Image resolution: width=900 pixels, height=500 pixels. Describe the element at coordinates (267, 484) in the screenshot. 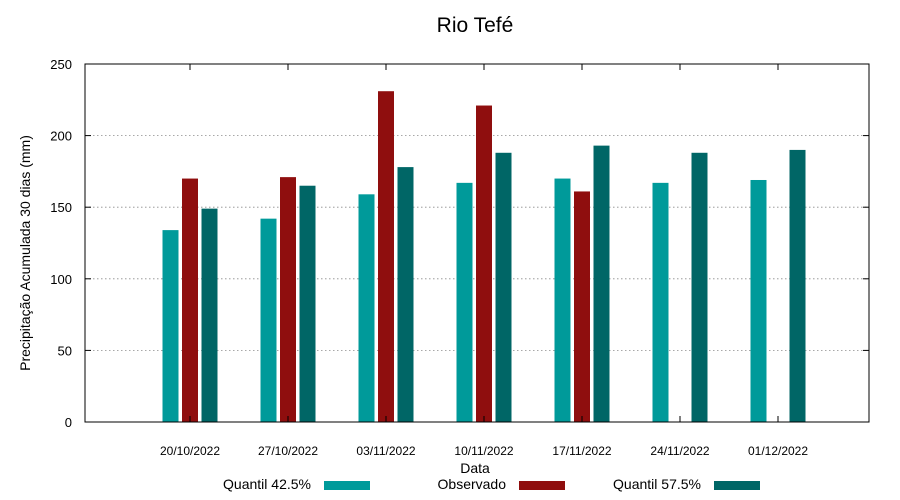

I see `legend-label: Quantil 42.5%` at that location.